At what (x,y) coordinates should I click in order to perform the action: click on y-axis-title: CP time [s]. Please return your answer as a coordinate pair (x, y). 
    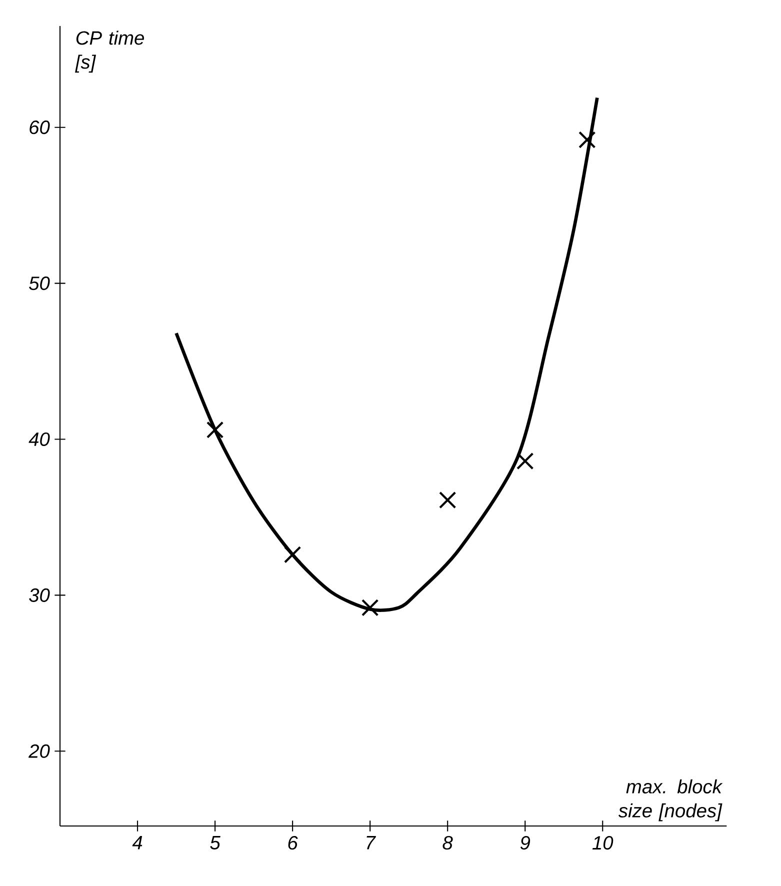
    Looking at the image, I should click on (109, 51).